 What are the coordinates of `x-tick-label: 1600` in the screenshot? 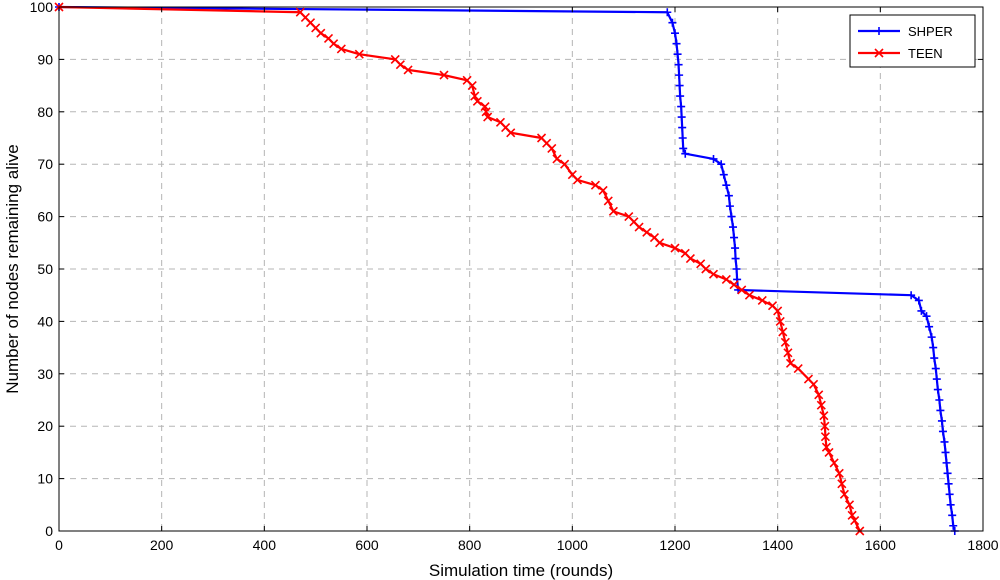 It's located at (880, 545).